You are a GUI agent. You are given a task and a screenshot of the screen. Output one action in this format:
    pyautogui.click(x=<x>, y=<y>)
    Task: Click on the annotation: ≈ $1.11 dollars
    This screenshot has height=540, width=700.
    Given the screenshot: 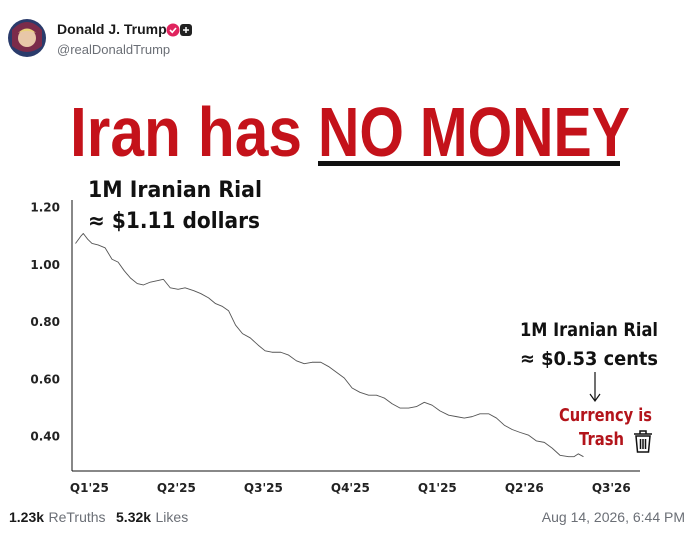 What is the action you would take?
    pyautogui.click(x=174, y=221)
    